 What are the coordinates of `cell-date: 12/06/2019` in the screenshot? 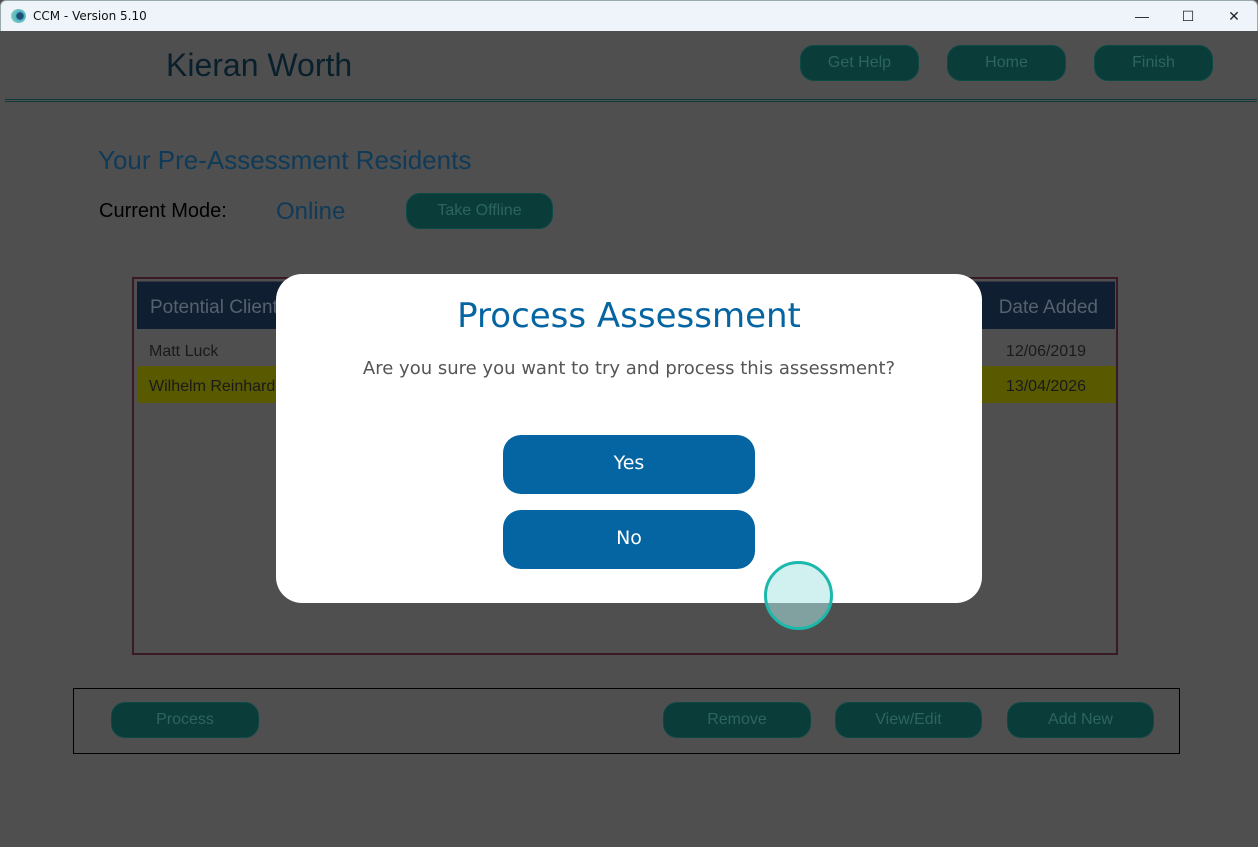 It's located at (1045, 351).